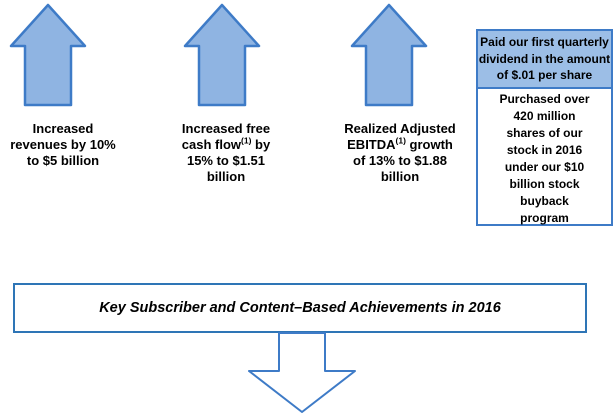  What do you see at coordinates (544, 217) in the screenshot?
I see `panel-body-line: program` at bounding box center [544, 217].